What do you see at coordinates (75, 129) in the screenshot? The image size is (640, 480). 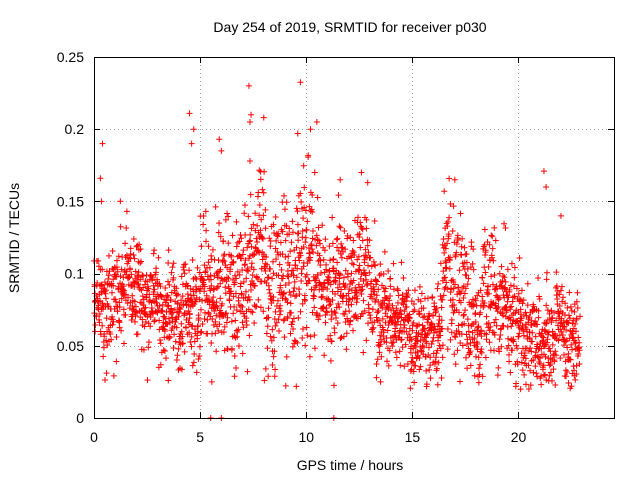 I see `y-tick-label: 0.2` at bounding box center [75, 129].